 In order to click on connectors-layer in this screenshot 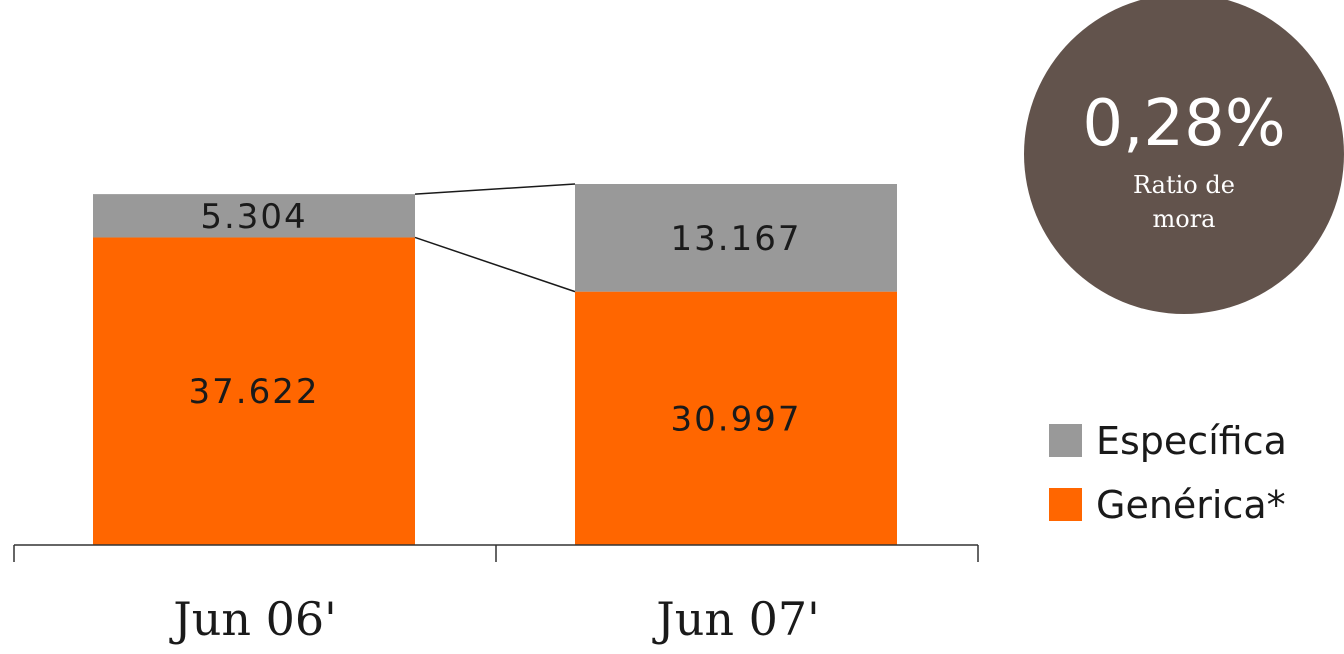, I will do `click(495, 238)`.